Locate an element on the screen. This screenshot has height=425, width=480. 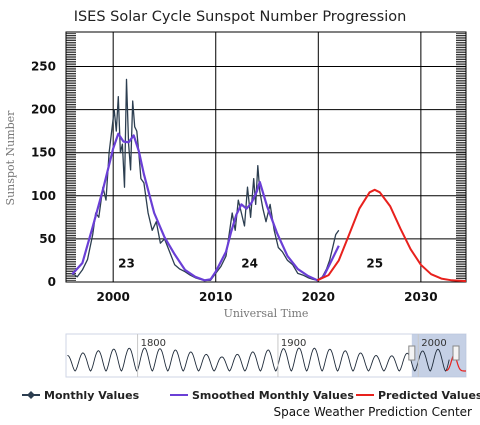
predicted-values-line is located at coordinates (391, 235).